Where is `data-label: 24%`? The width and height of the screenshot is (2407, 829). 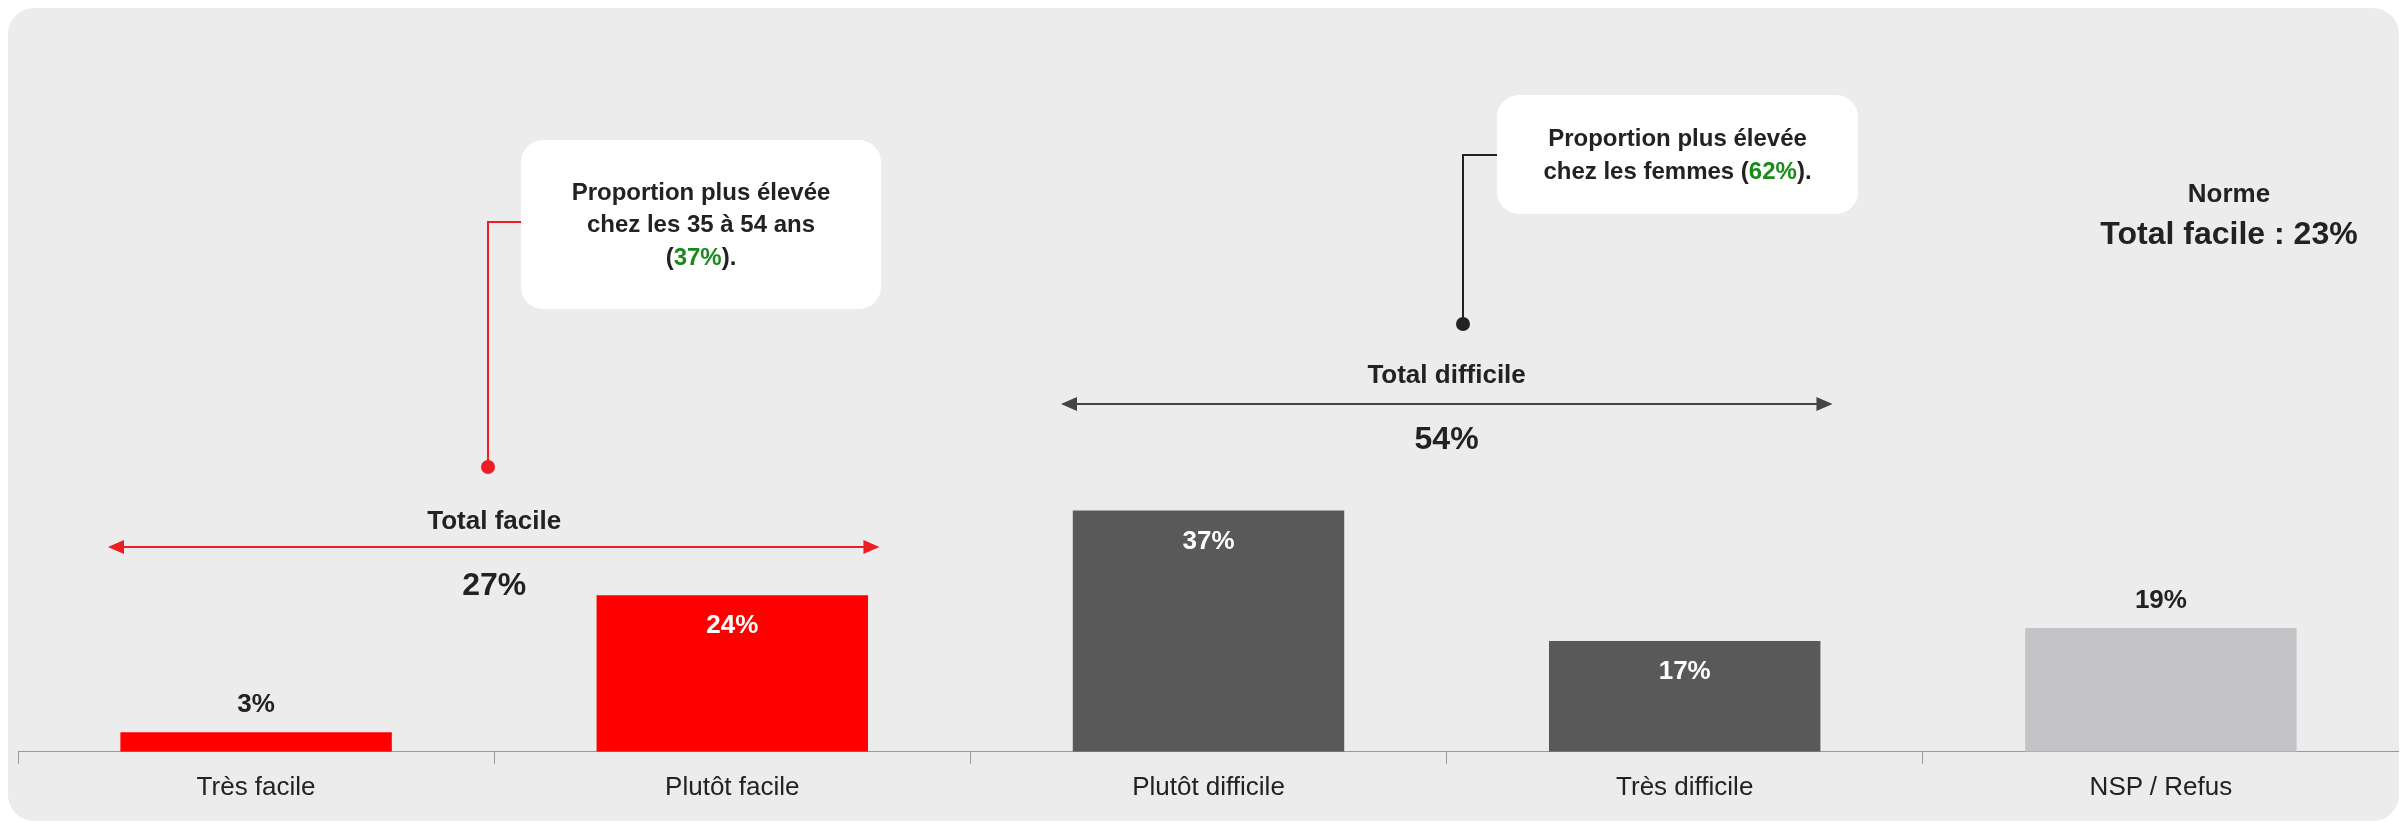 data-label: 24% is located at coordinates (732, 624).